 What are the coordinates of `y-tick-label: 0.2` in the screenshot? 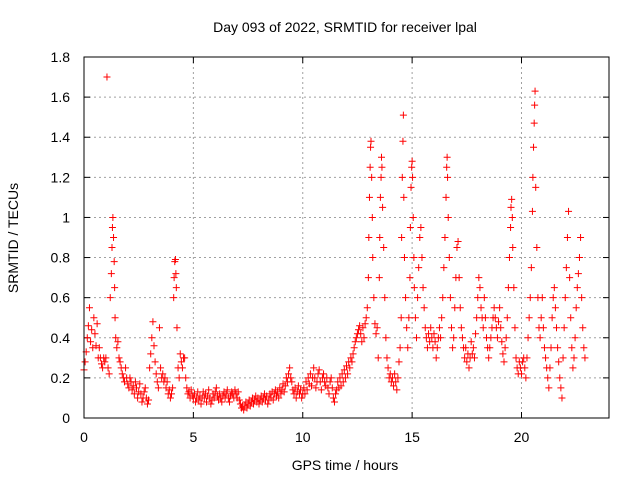 It's located at (61, 378).